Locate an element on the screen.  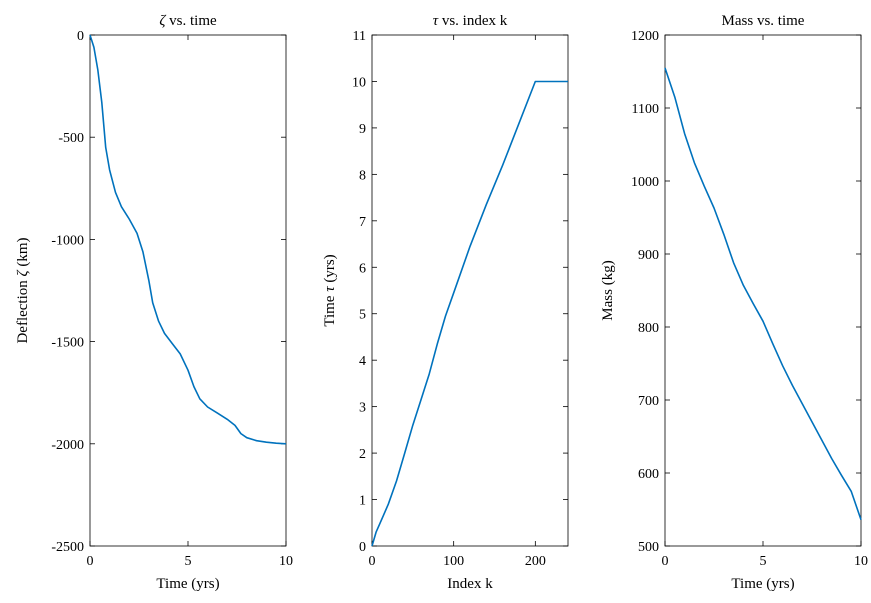
y-tick-label: 600 is located at coordinates (648, 474).